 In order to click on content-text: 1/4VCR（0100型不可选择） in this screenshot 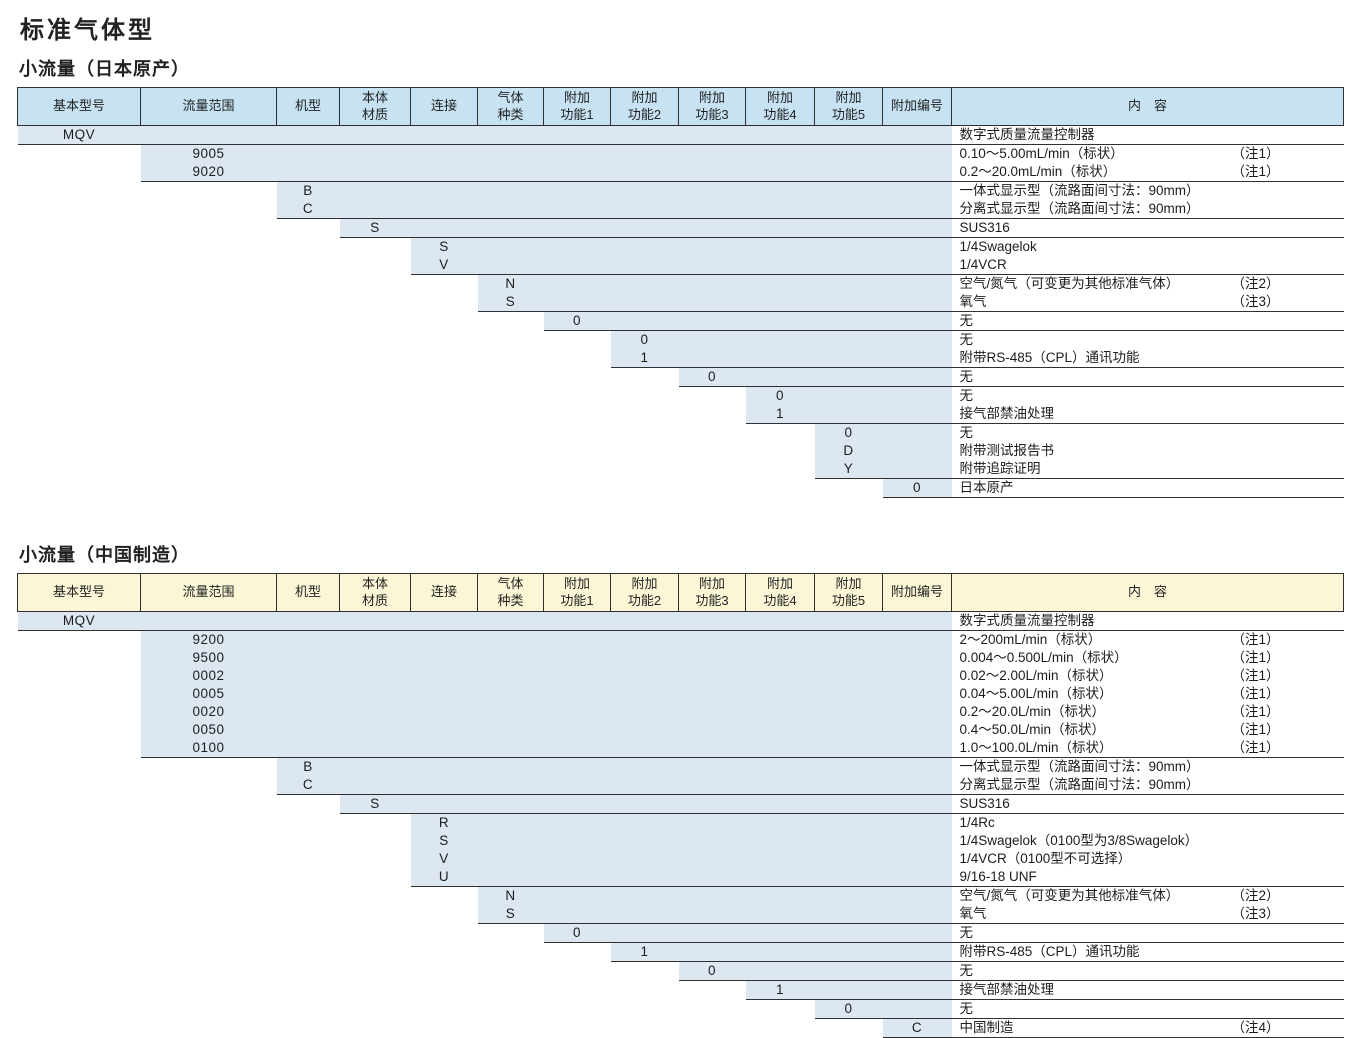, I will do `click(1045, 858)`.